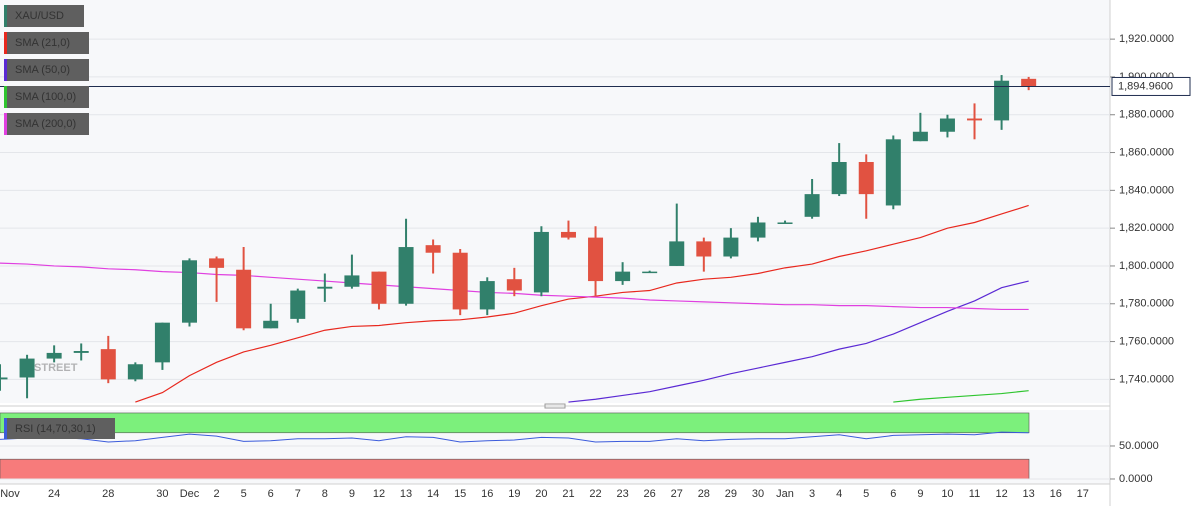  I want to click on x-tick-label: 17, so click(1083, 494).